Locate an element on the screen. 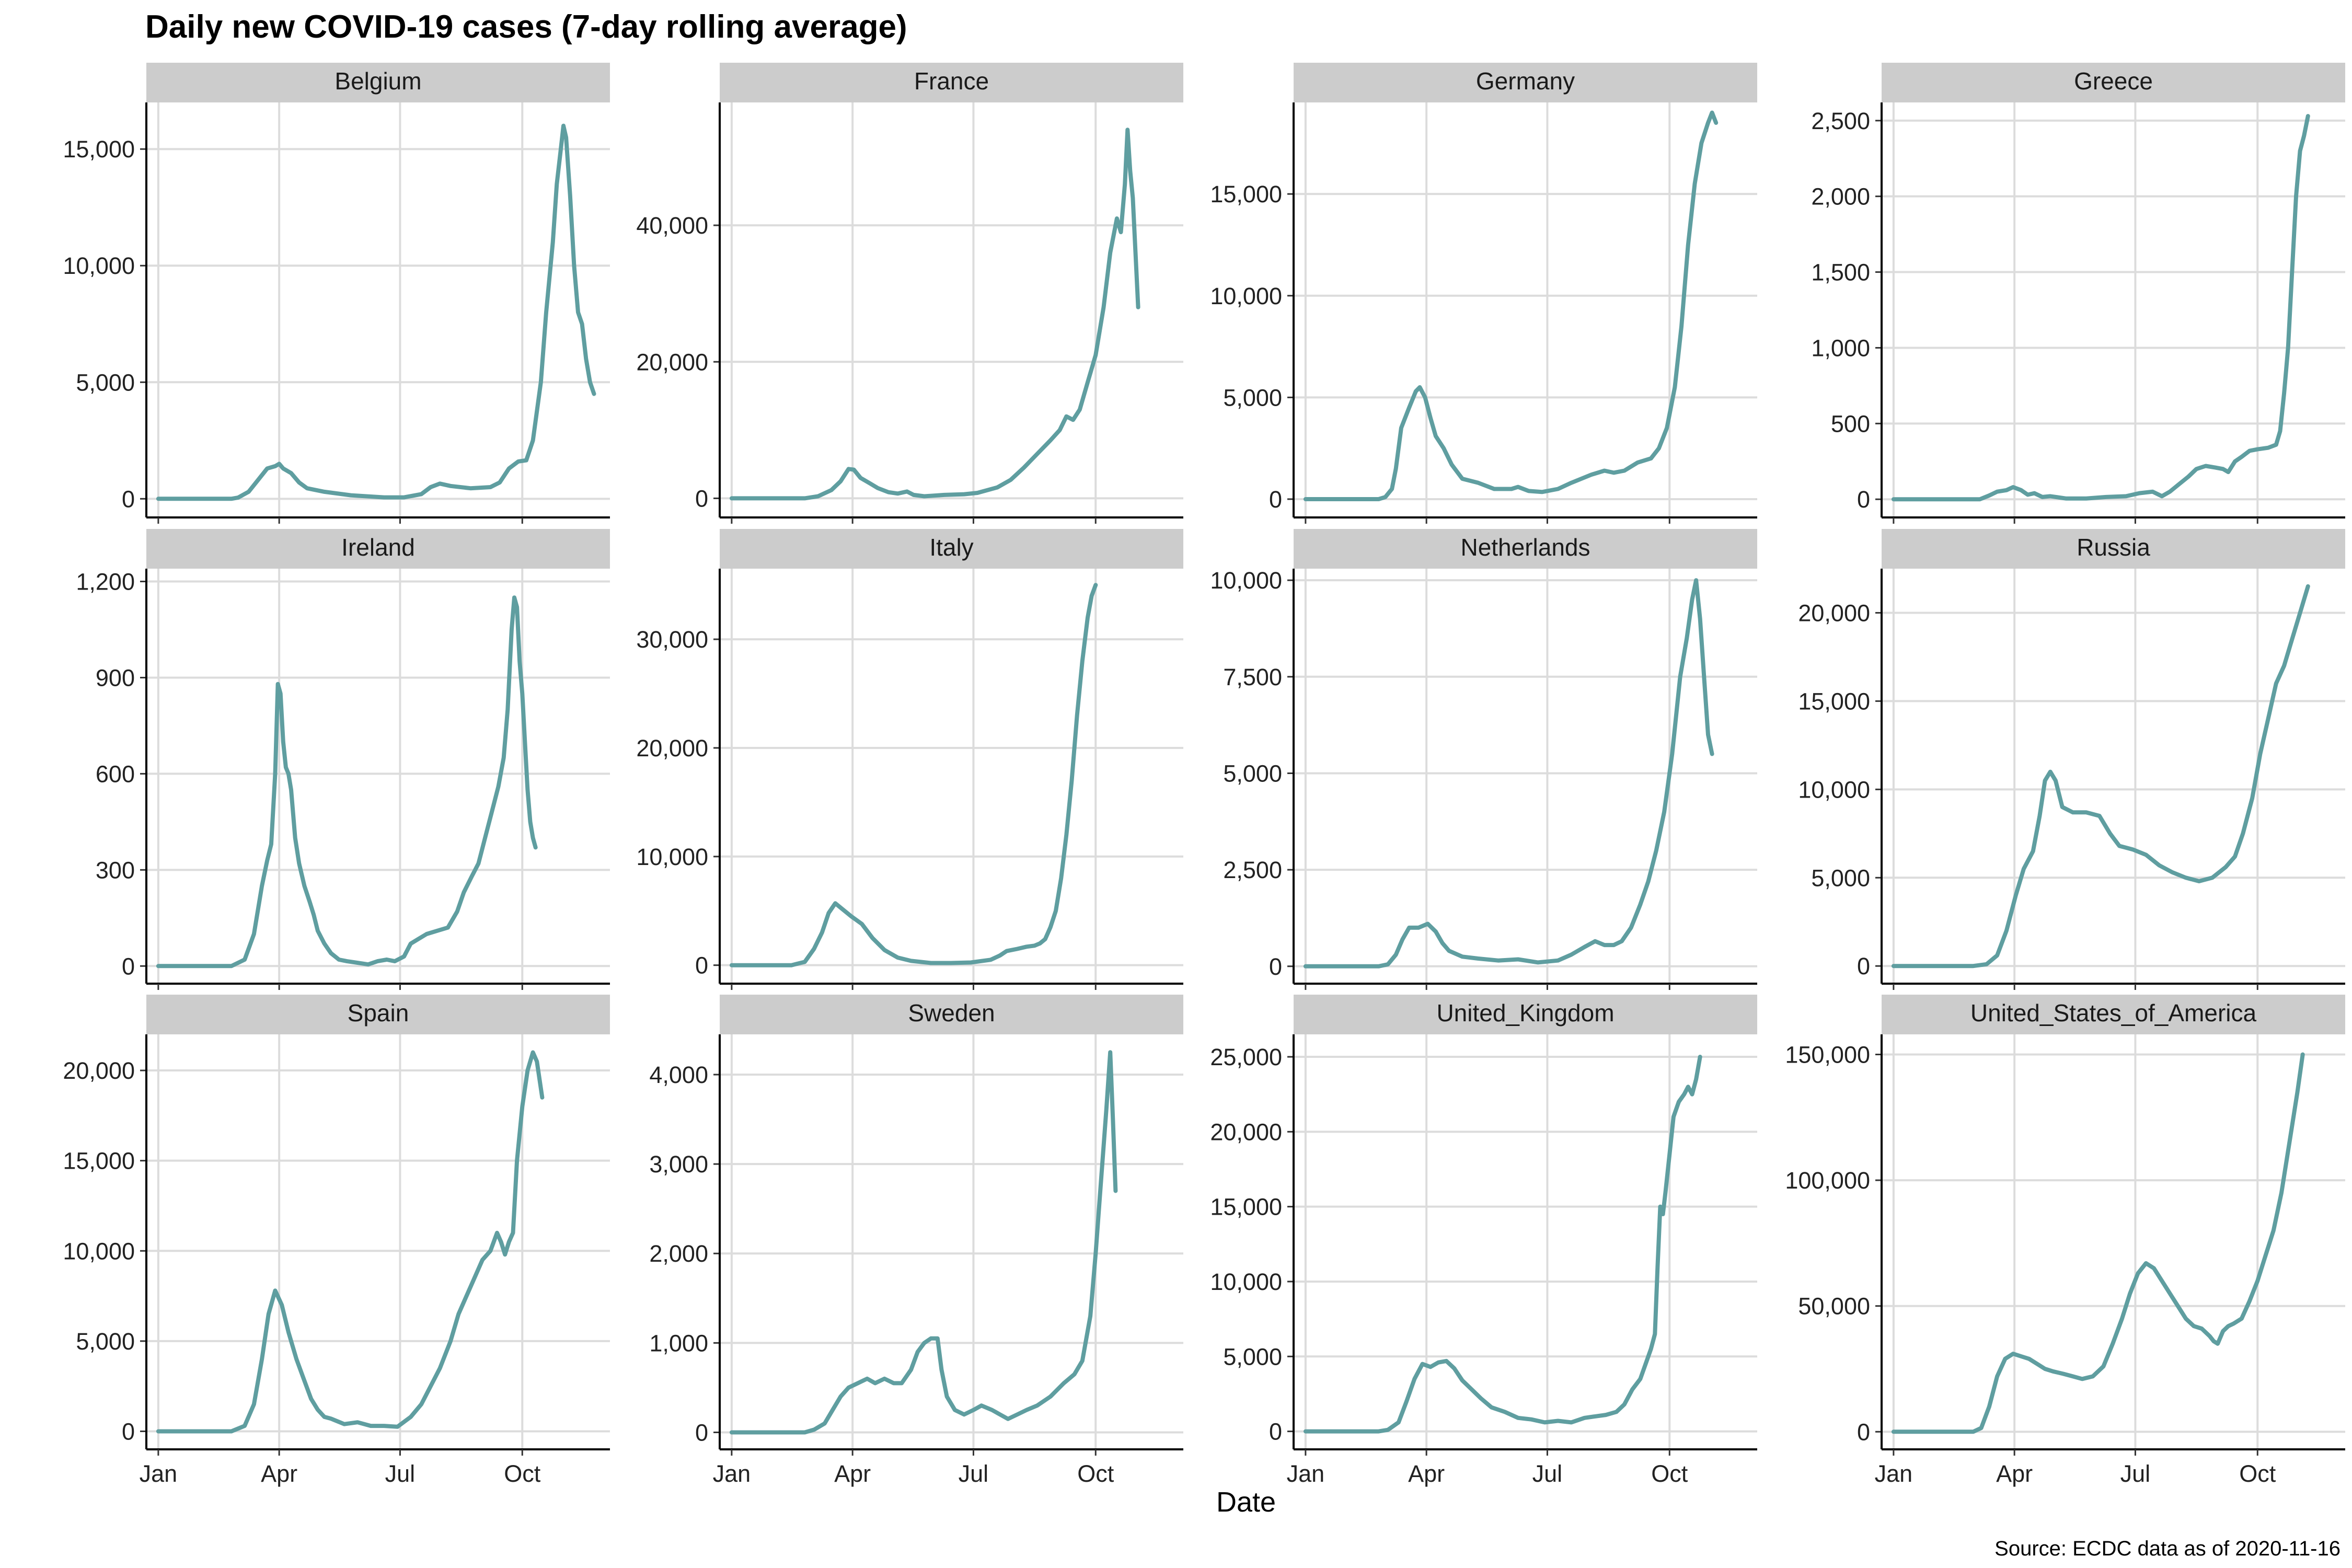 The image size is (2352, 1568). y-tick-label: 900 is located at coordinates (115, 677).